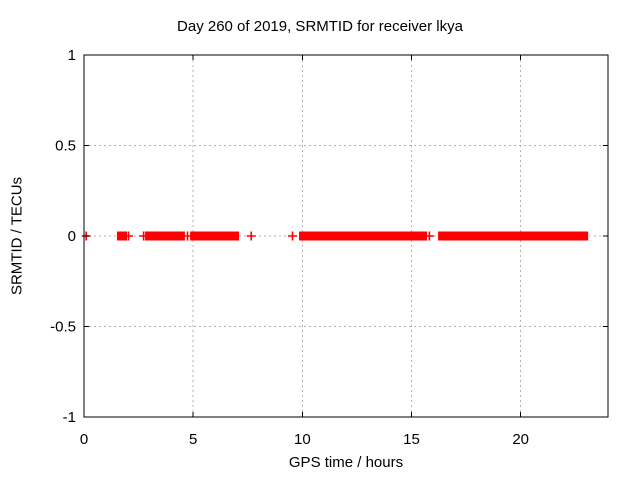 Image resolution: width=640 pixels, height=480 pixels. Describe the element at coordinates (69, 417) in the screenshot. I see `y-tick-label: -1` at that location.